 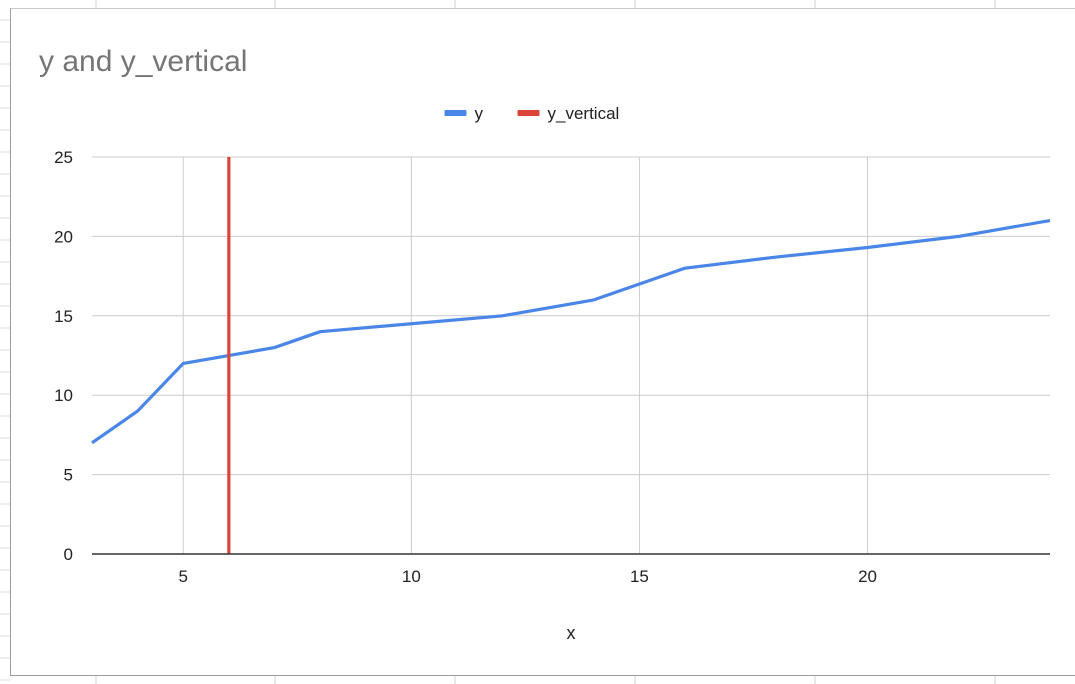 What do you see at coordinates (63, 316) in the screenshot?
I see `y-tick-label: 15` at bounding box center [63, 316].